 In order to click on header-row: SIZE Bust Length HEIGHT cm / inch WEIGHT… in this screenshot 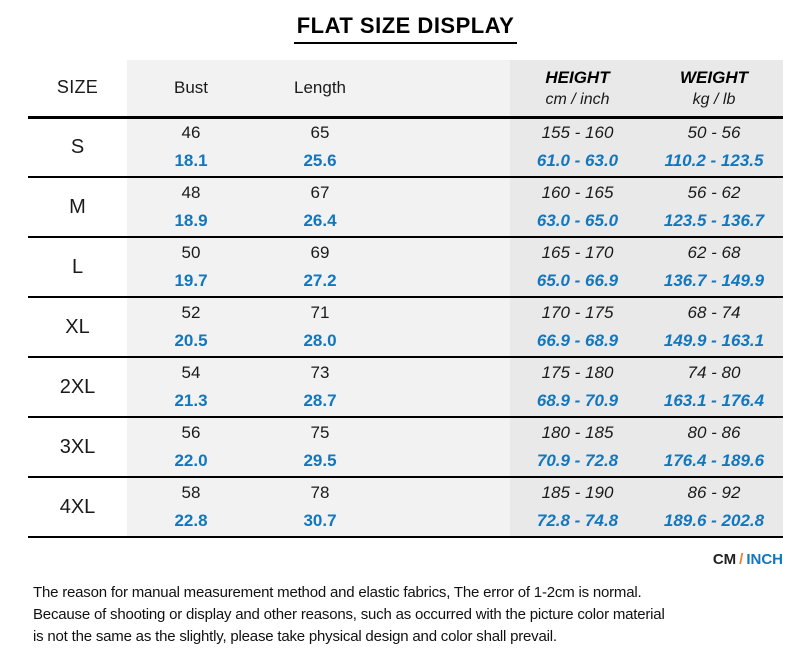, I will do `click(405, 88)`.